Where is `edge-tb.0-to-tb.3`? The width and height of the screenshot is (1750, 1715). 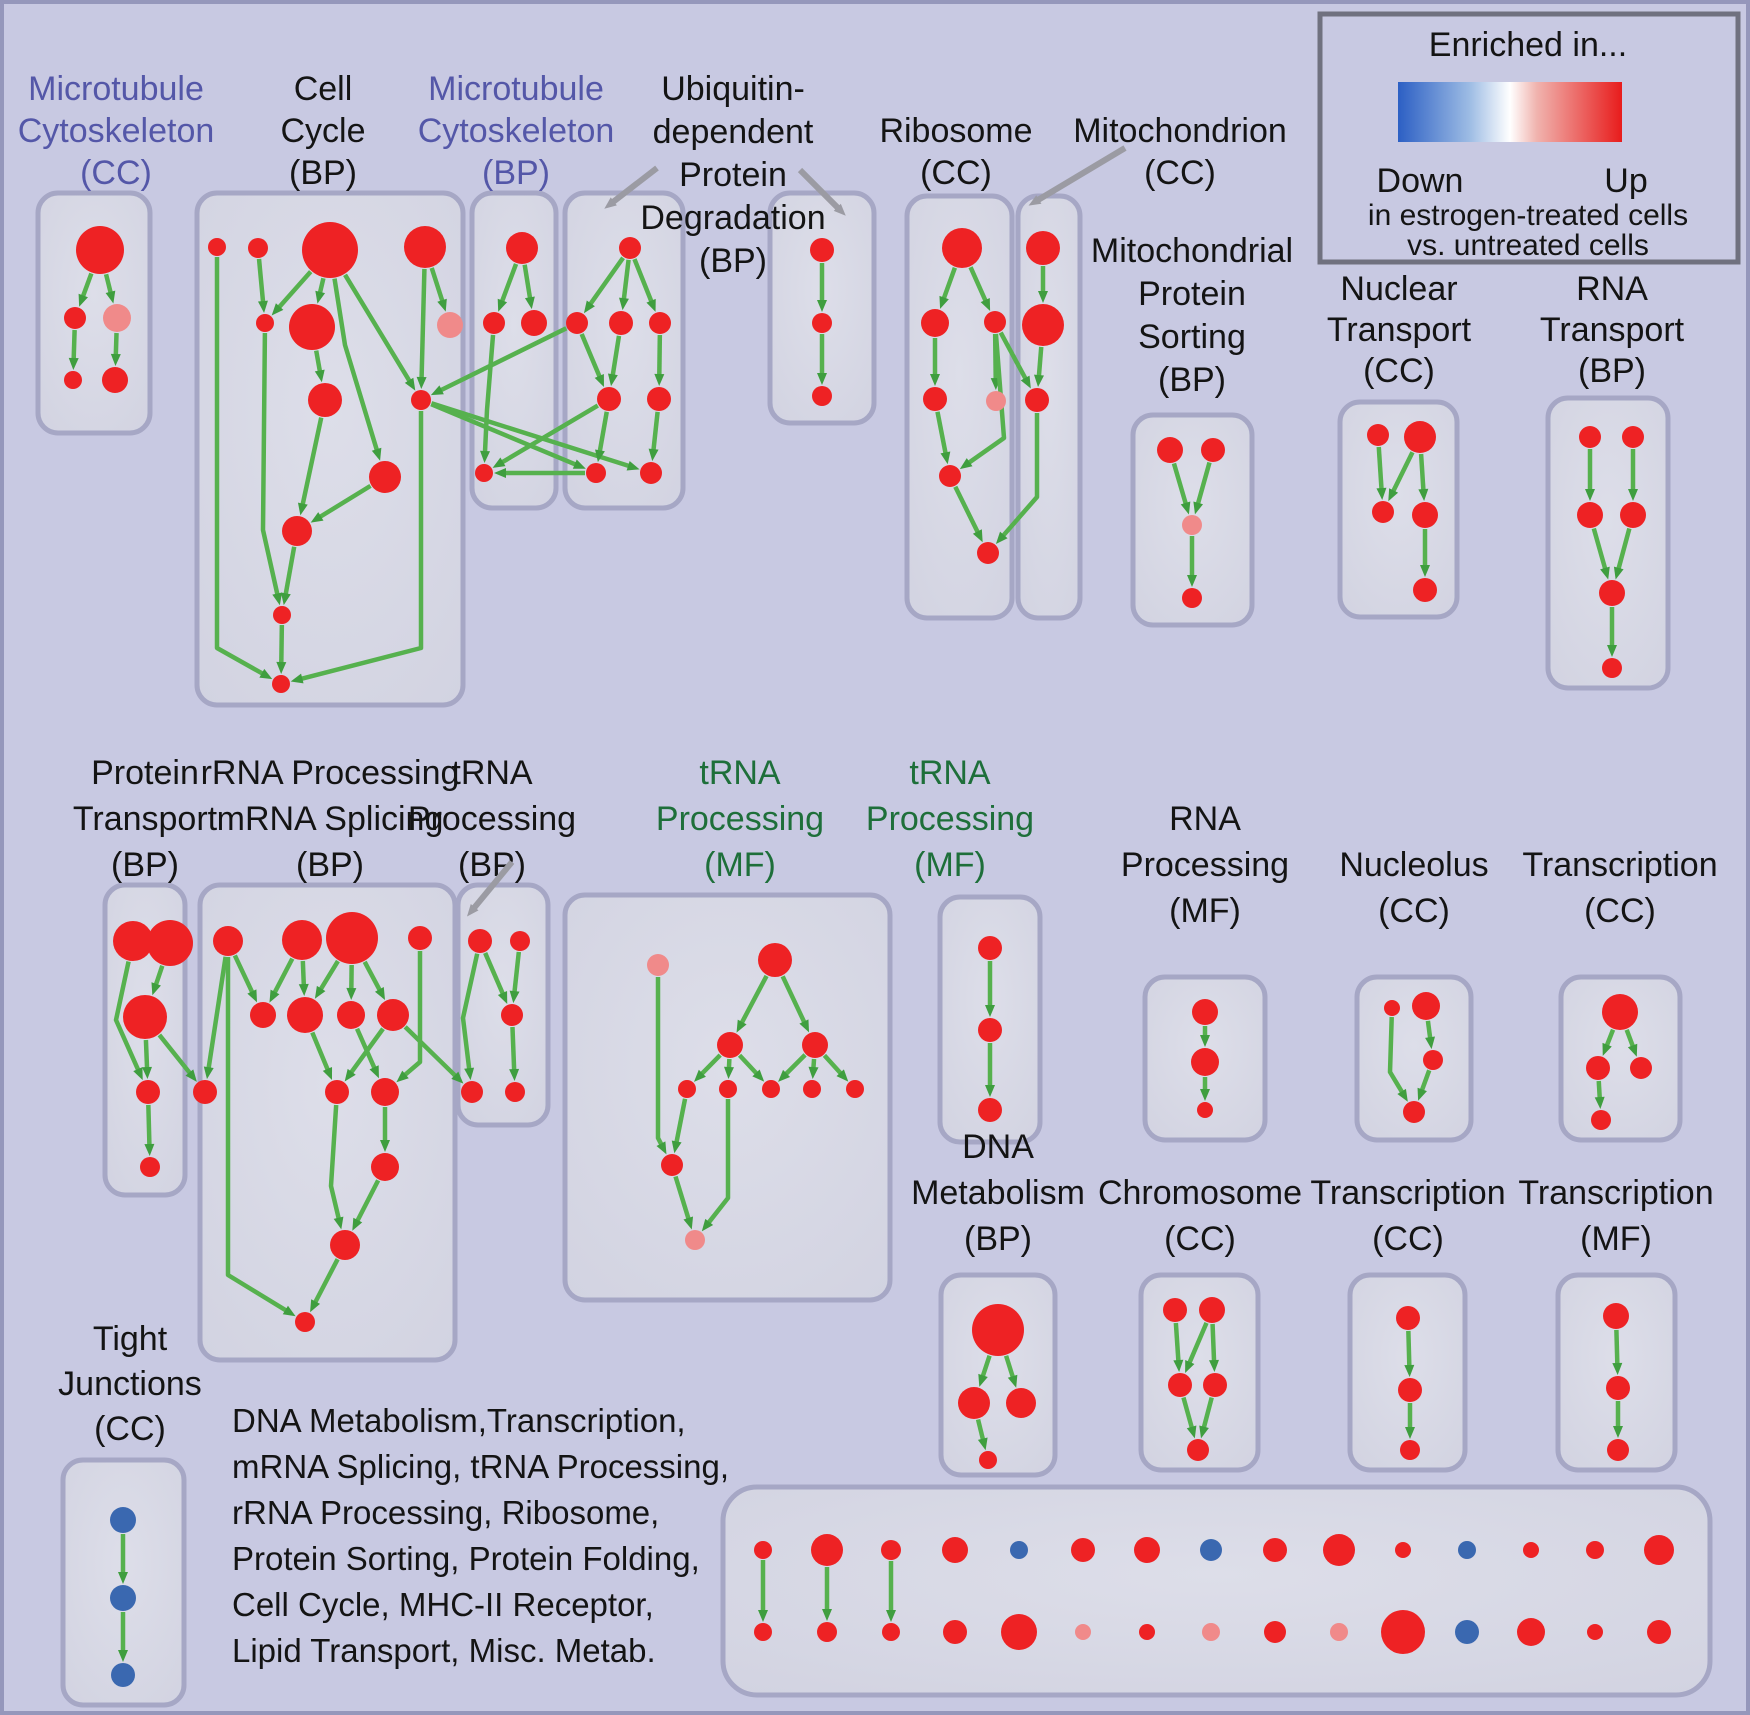 edge-tb.0-to-tb.3 is located at coordinates (470, 1017).